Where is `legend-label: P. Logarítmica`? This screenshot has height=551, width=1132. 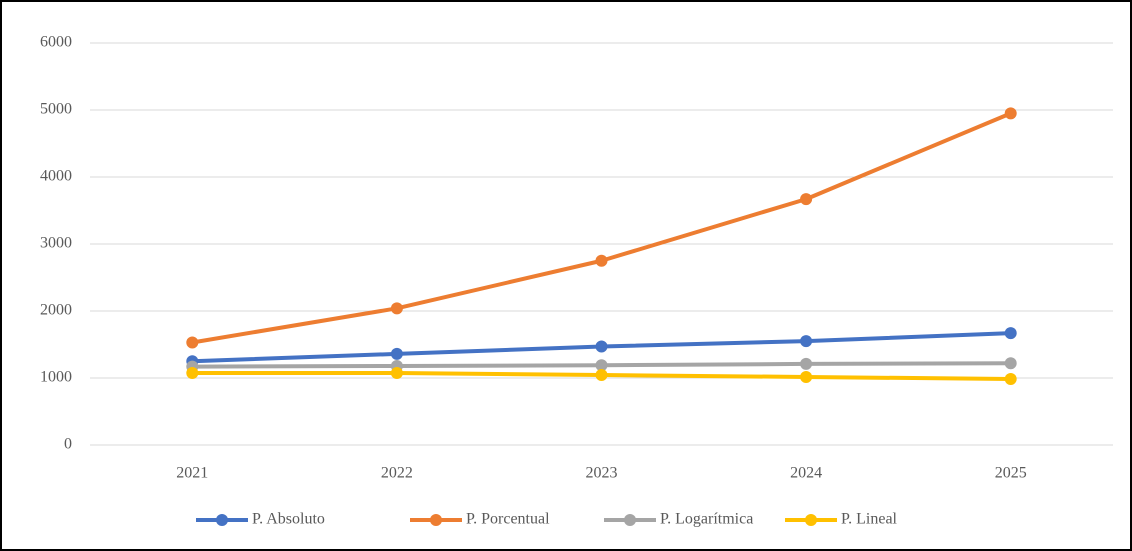
legend-label: P. Logarítmica is located at coordinates (706, 519).